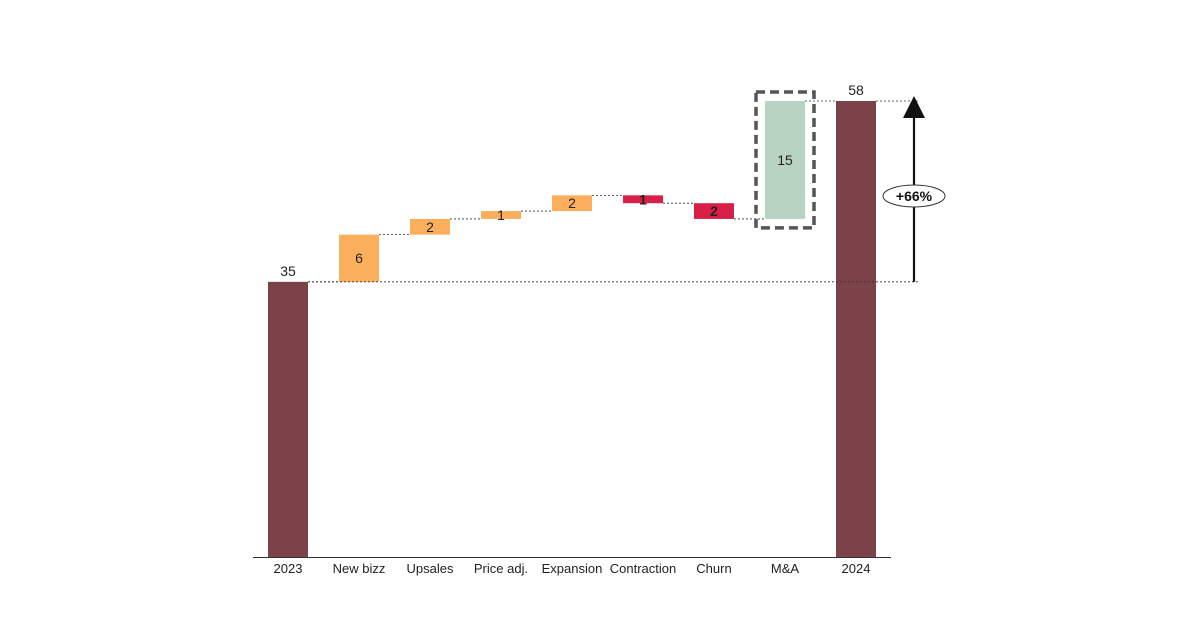  What do you see at coordinates (572, 191) in the screenshot?
I see `connector-lines` at bounding box center [572, 191].